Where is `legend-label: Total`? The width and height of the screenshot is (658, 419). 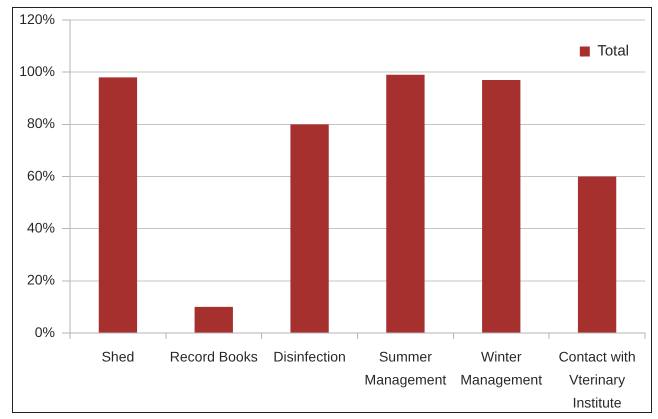 legend-label: Total is located at coordinates (613, 51).